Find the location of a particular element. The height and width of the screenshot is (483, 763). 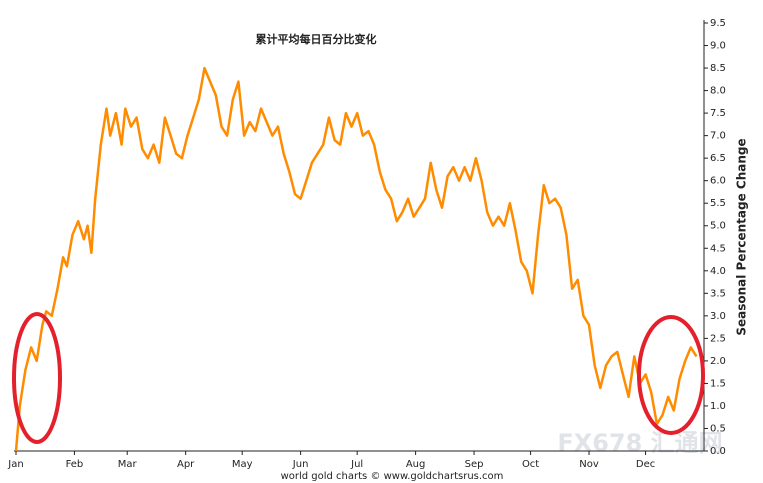

x-tick-label: Jan is located at coordinates (15, 464).